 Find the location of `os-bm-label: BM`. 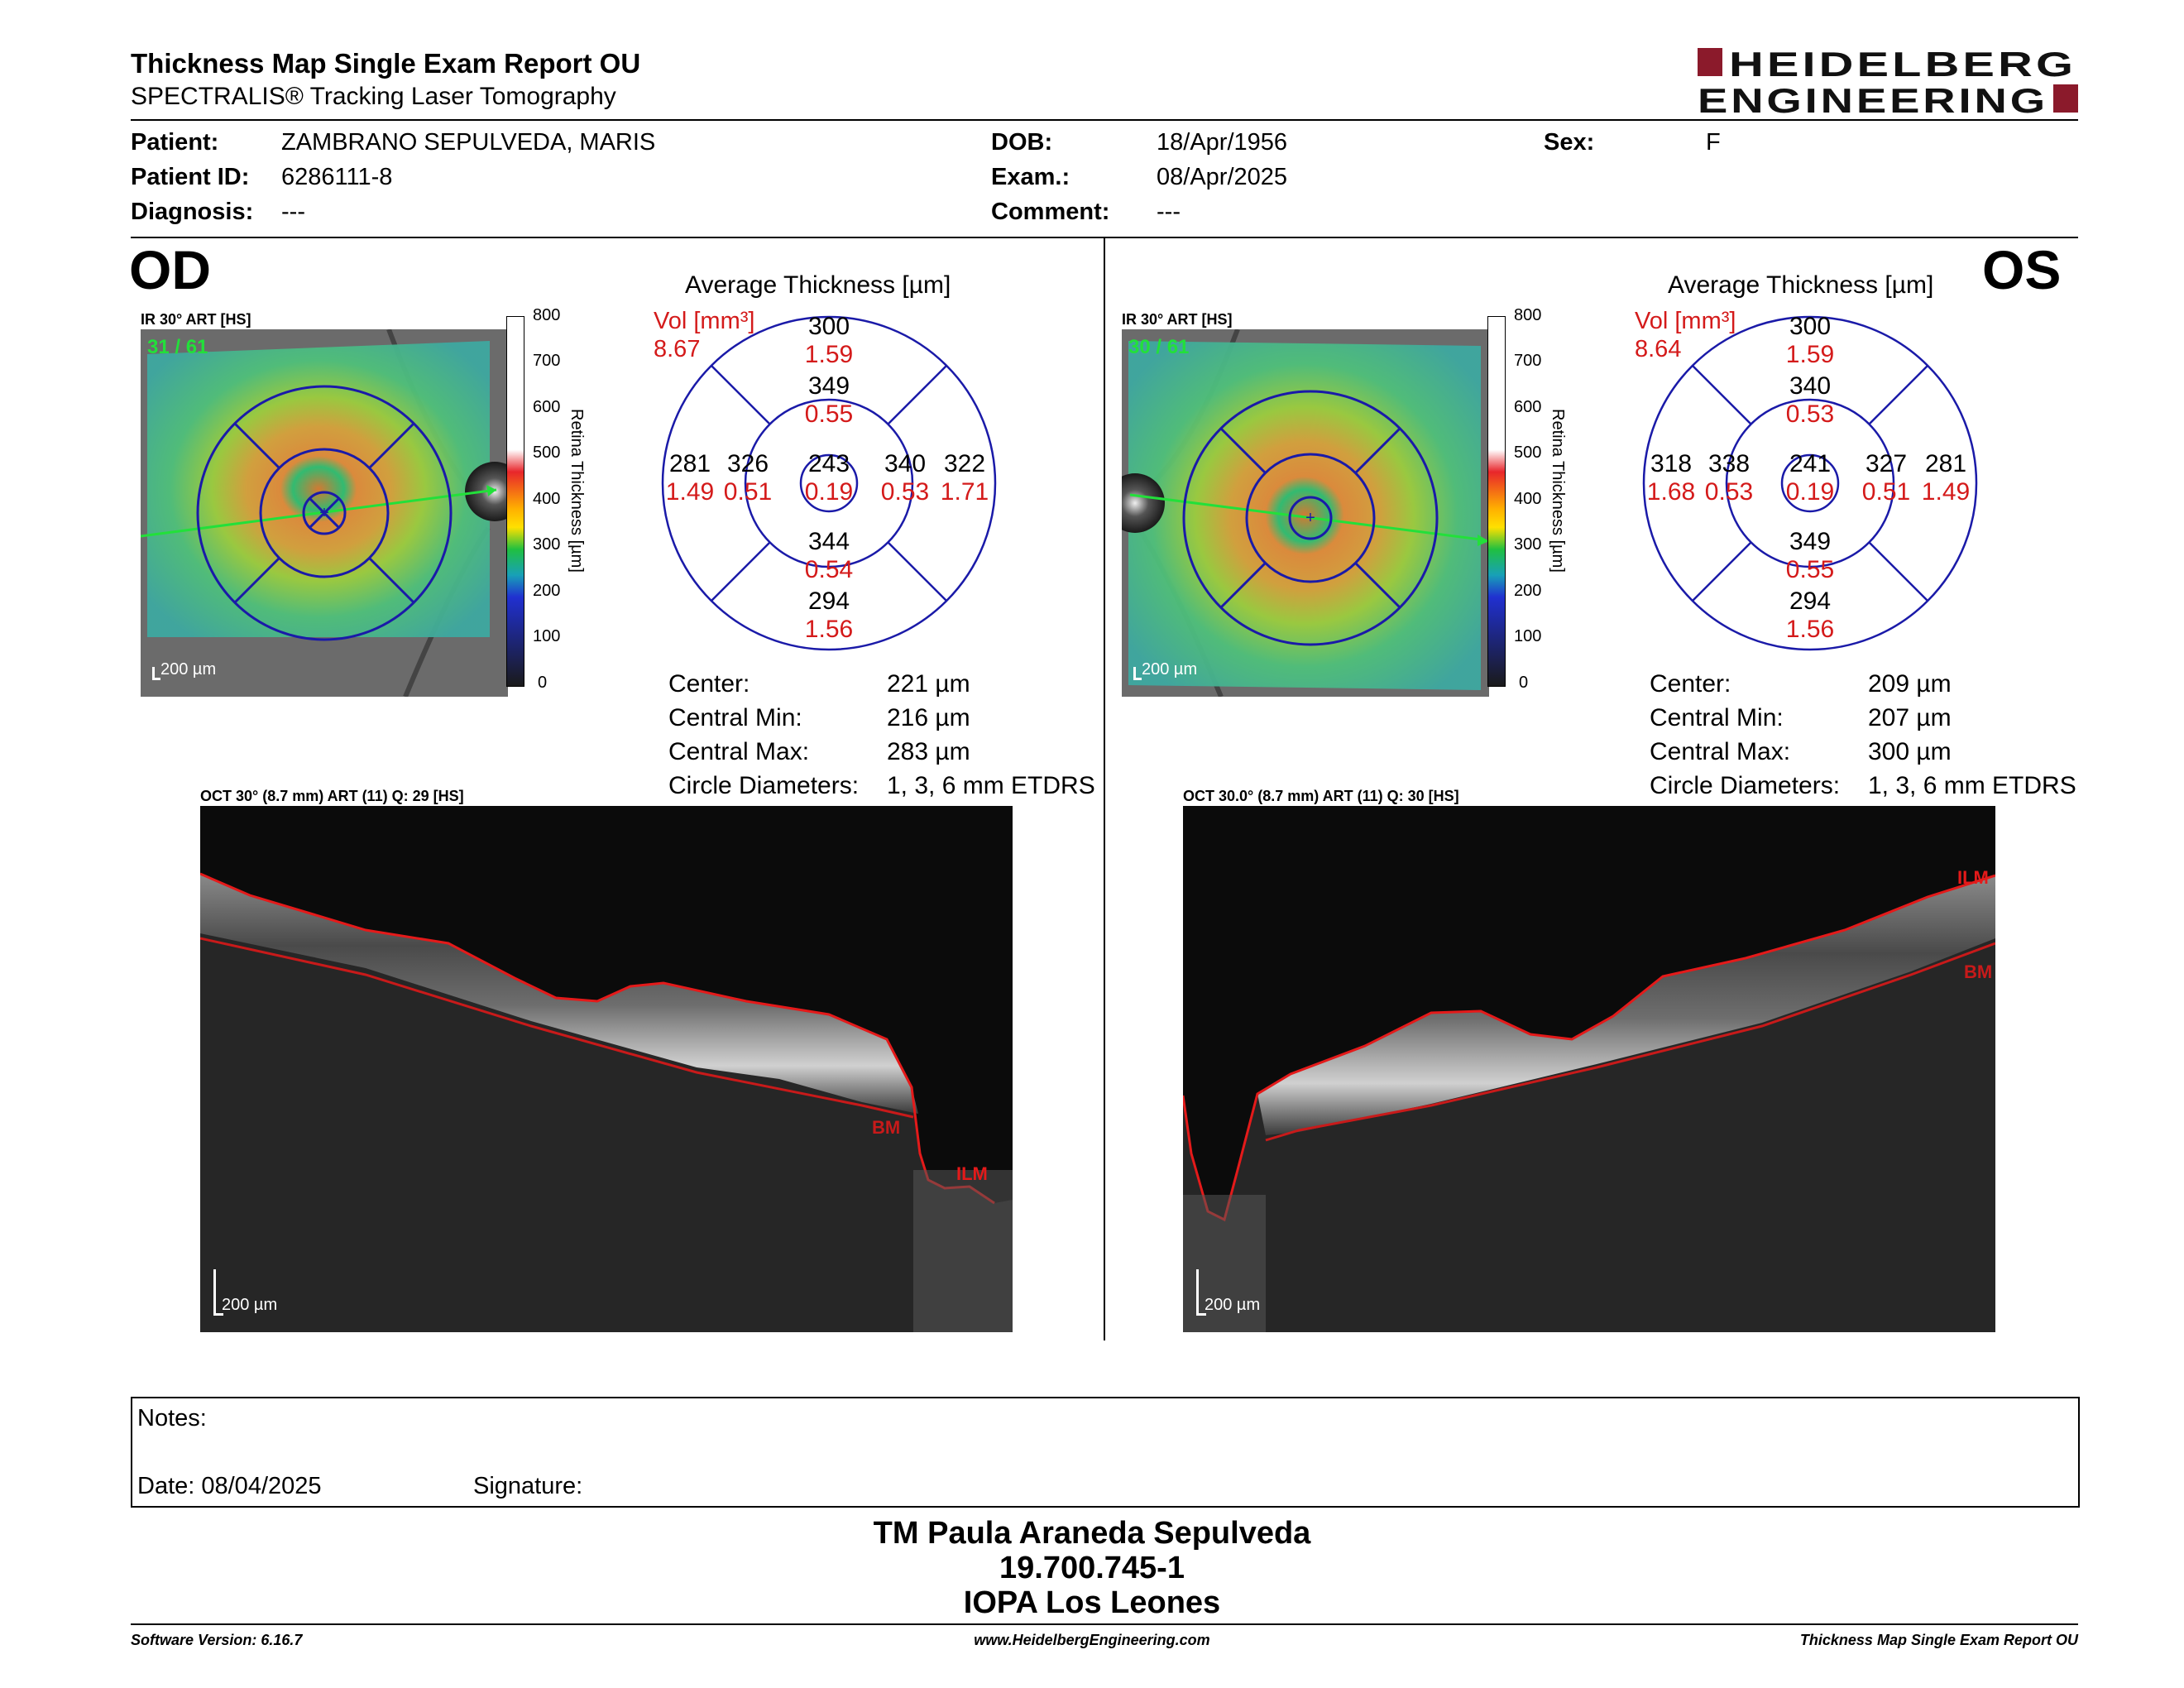

os-bm-label: BM is located at coordinates (1978, 971).